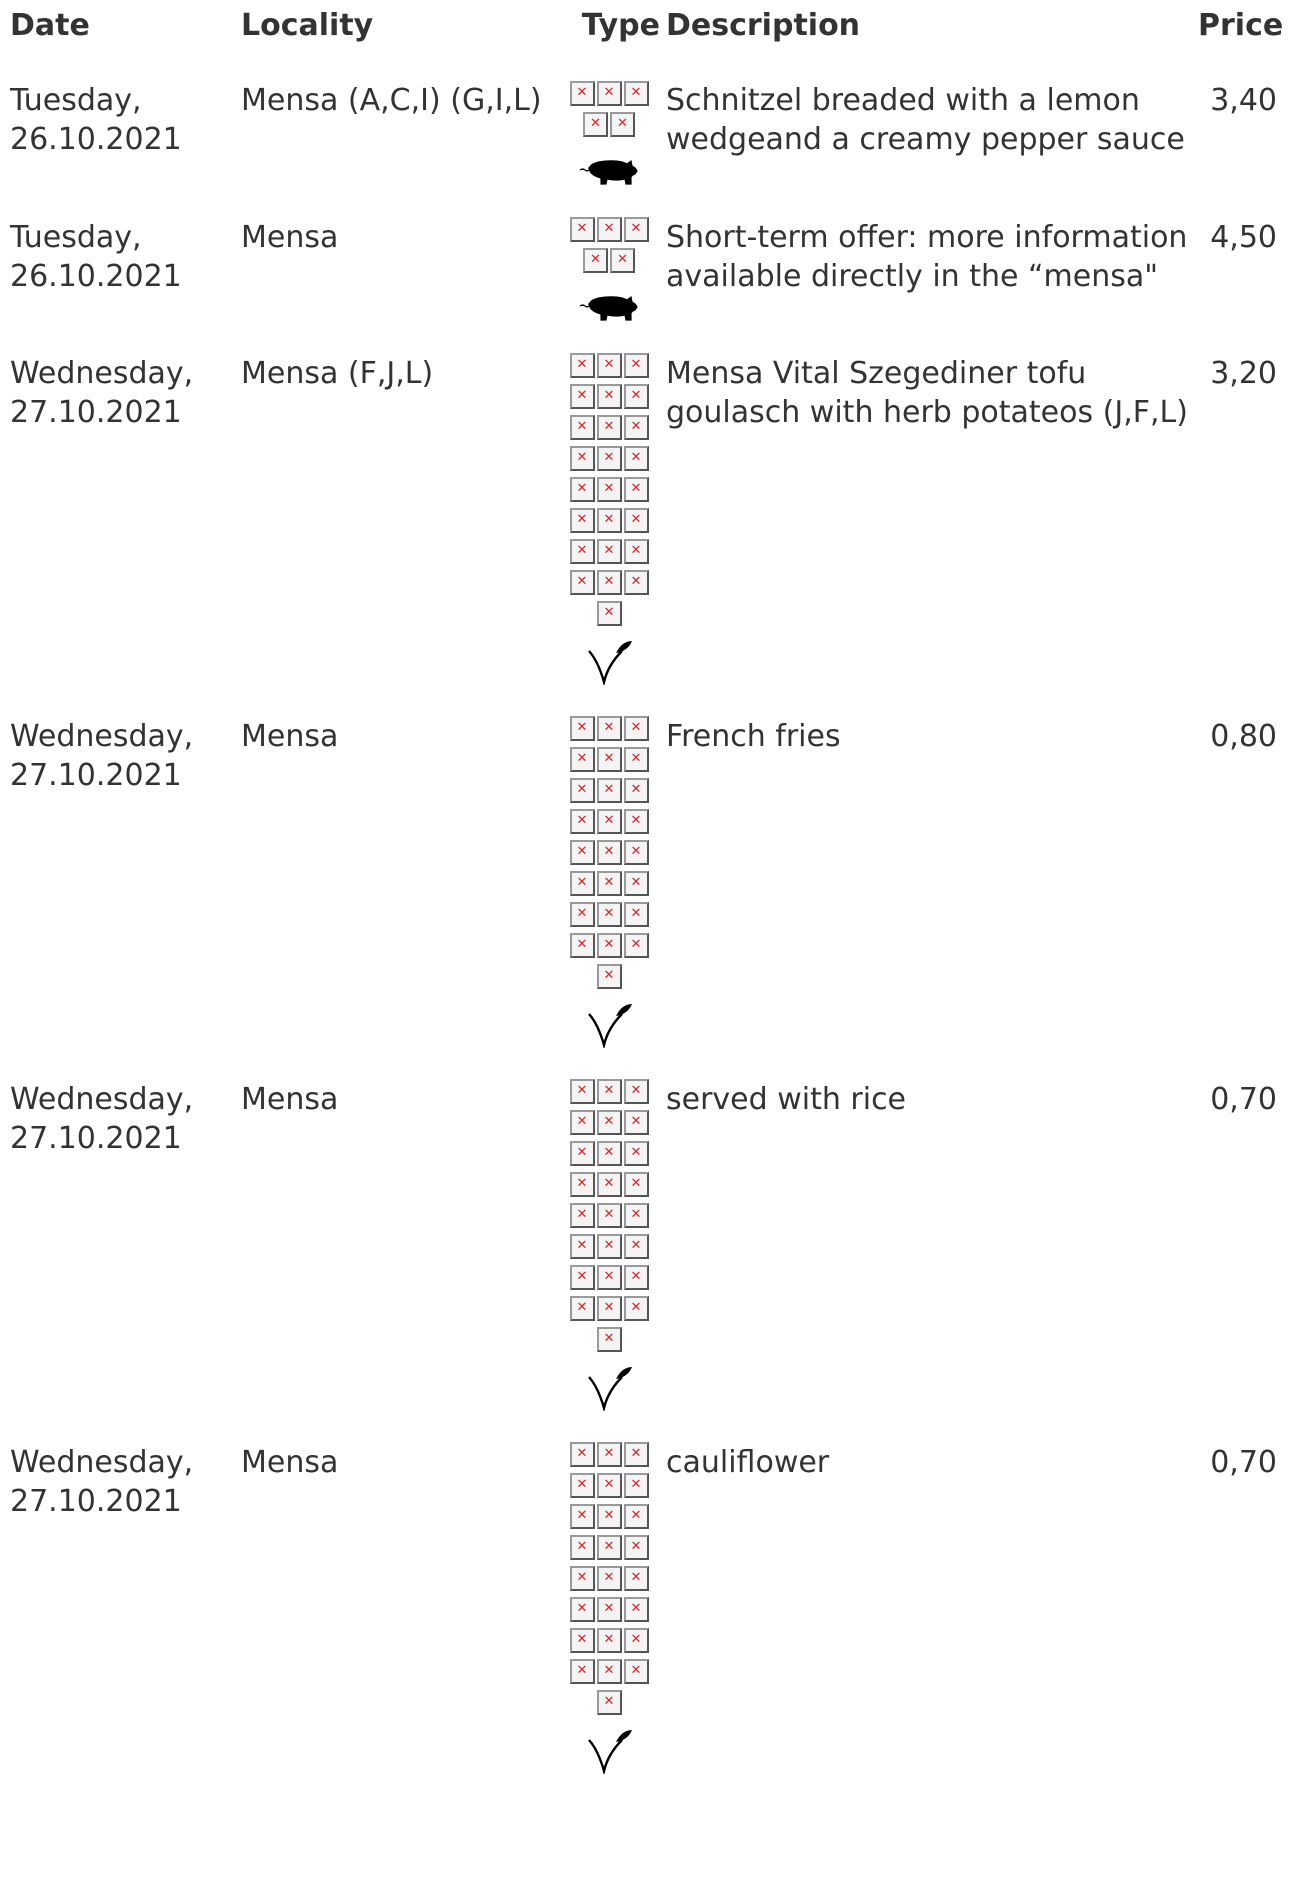 This screenshot has width=1293, height=1887. Describe the element at coordinates (1243, 100) in the screenshot. I see `price-cell: 3,40` at that location.